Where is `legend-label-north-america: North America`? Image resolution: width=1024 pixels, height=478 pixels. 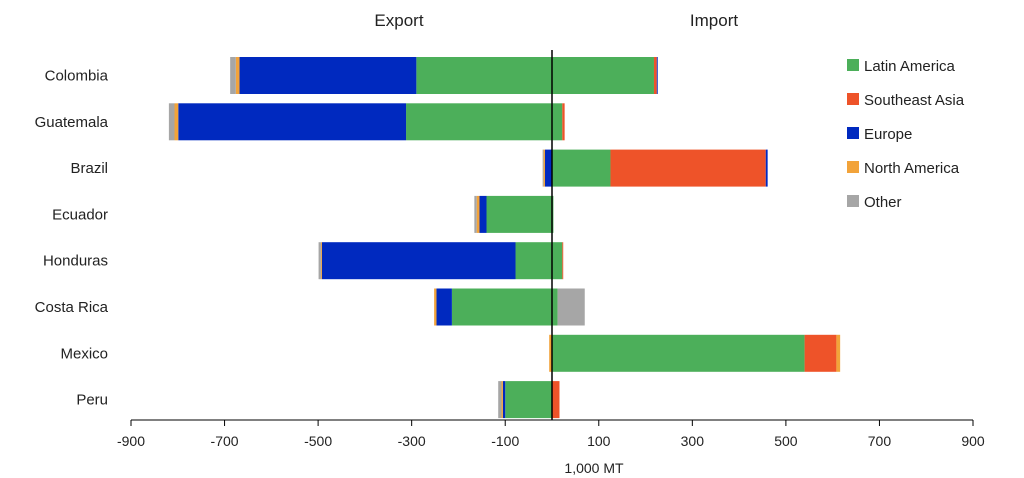 legend-label-north-america: North America is located at coordinates (912, 168).